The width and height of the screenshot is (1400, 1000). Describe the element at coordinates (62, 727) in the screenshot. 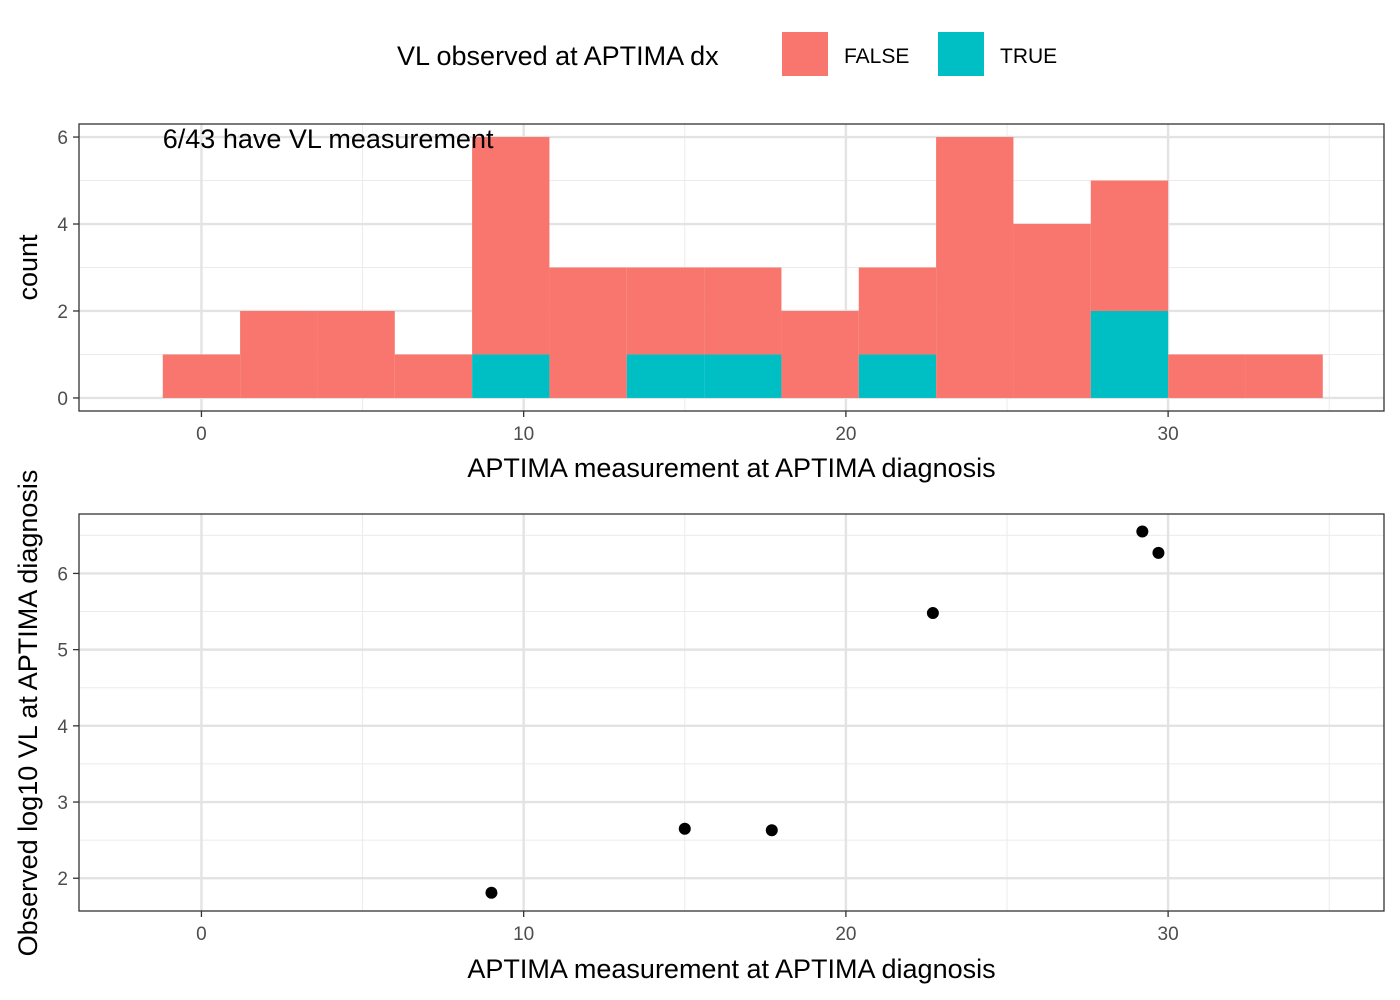

I see `scatter-y-tick-label: 4` at that location.